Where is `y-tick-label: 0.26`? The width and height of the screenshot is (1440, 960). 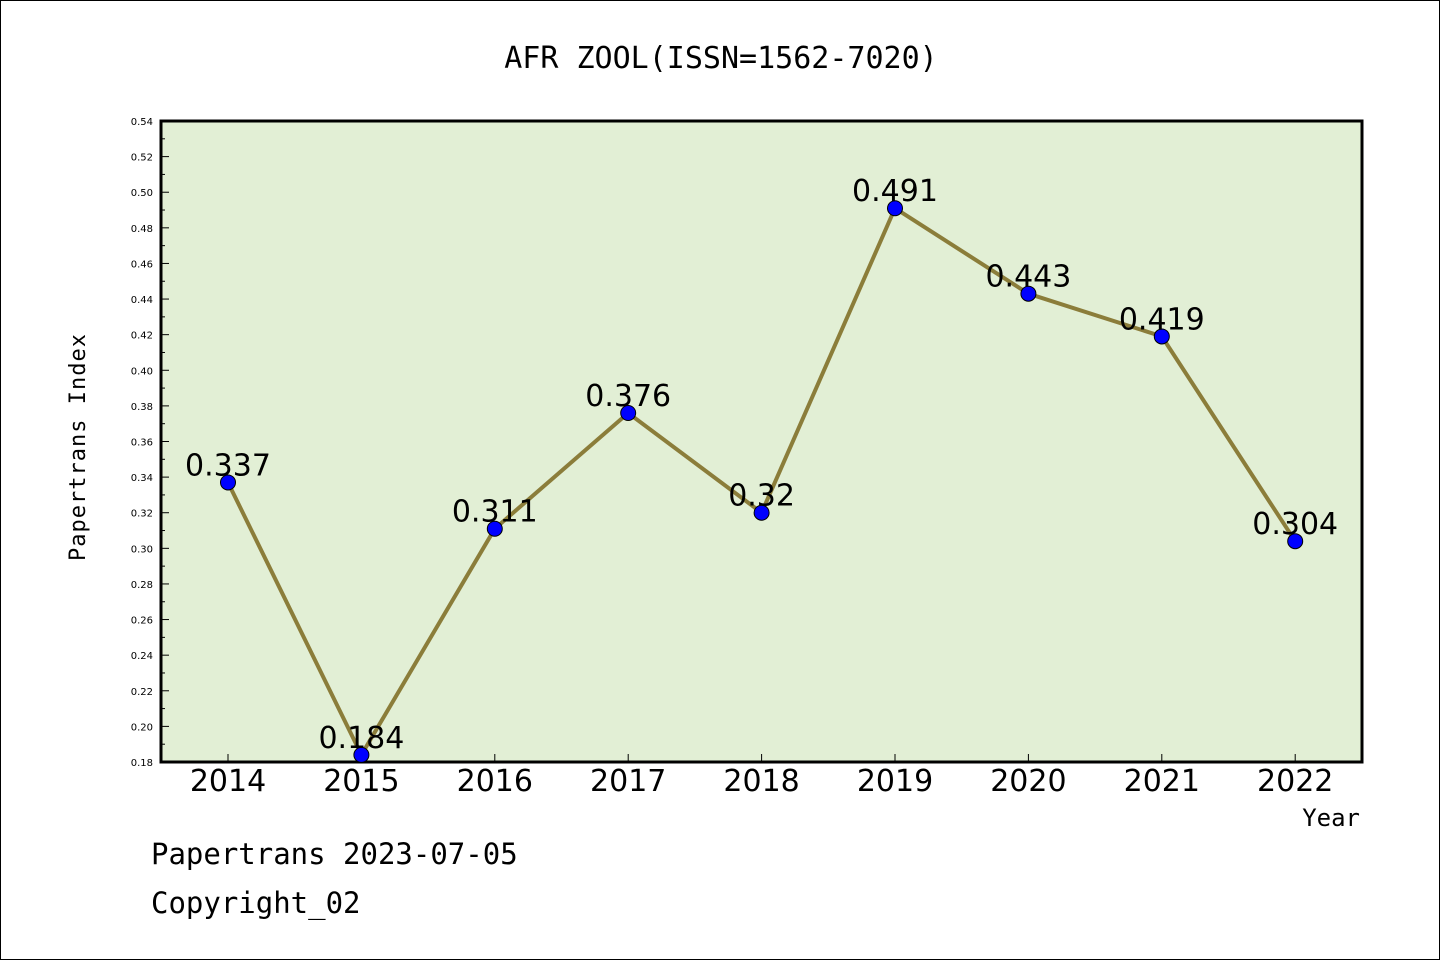 y-tick-label: 0.26 is located at coordinates (142, 621).